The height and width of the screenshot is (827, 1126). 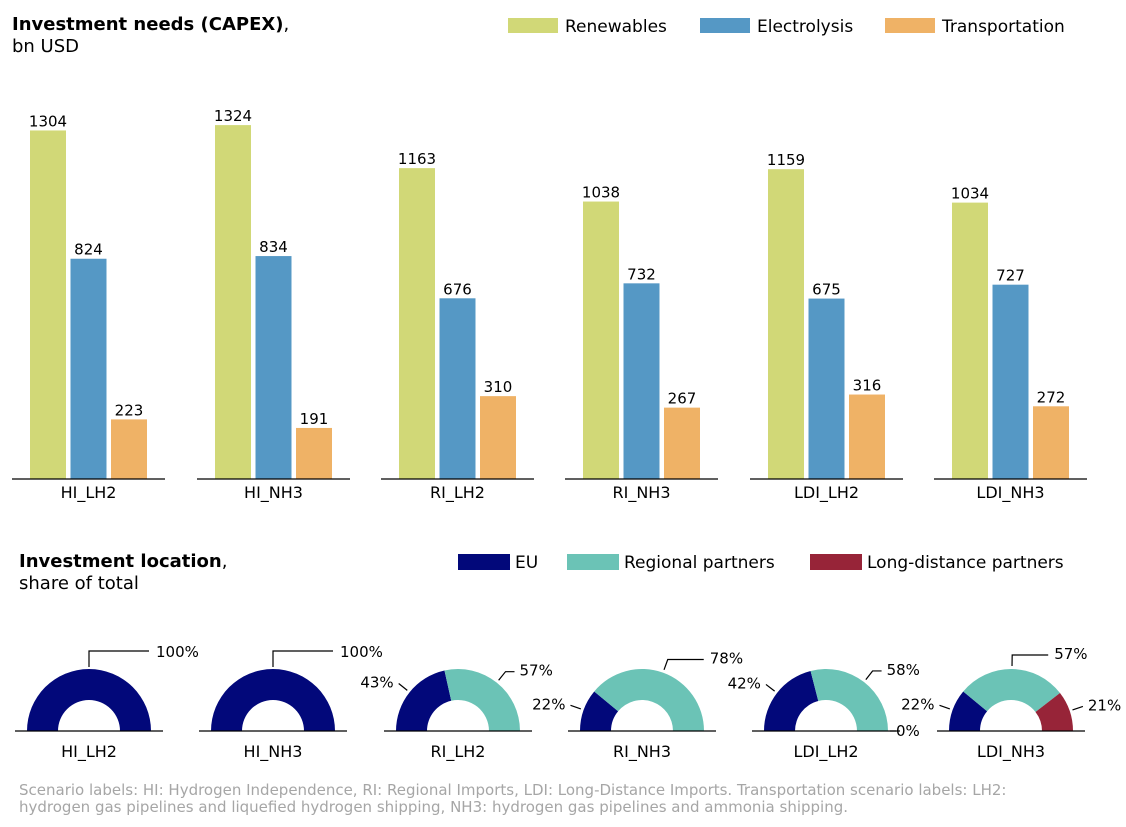 What do you see at coordinates (1010, 276) in the screenshot?
I see `data-label-electrolysis-ldi-nh3: 727` at bounding box center [1010, 276].